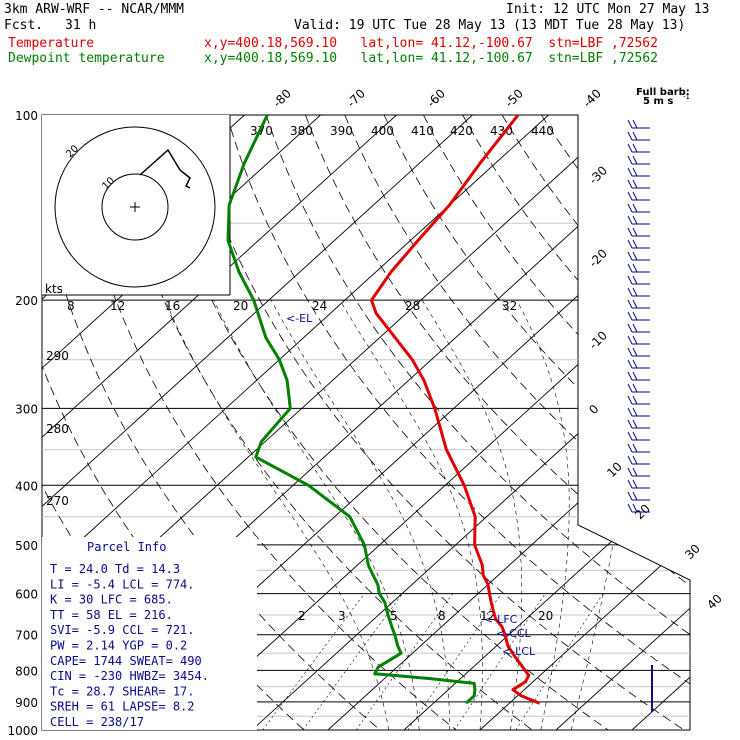 The height and width of the screenshot is (740, 740). What do you see at coordinates (436, 98) in the screenshot?
I see `isotherm-label: -60` at bounding box center [436, 98].